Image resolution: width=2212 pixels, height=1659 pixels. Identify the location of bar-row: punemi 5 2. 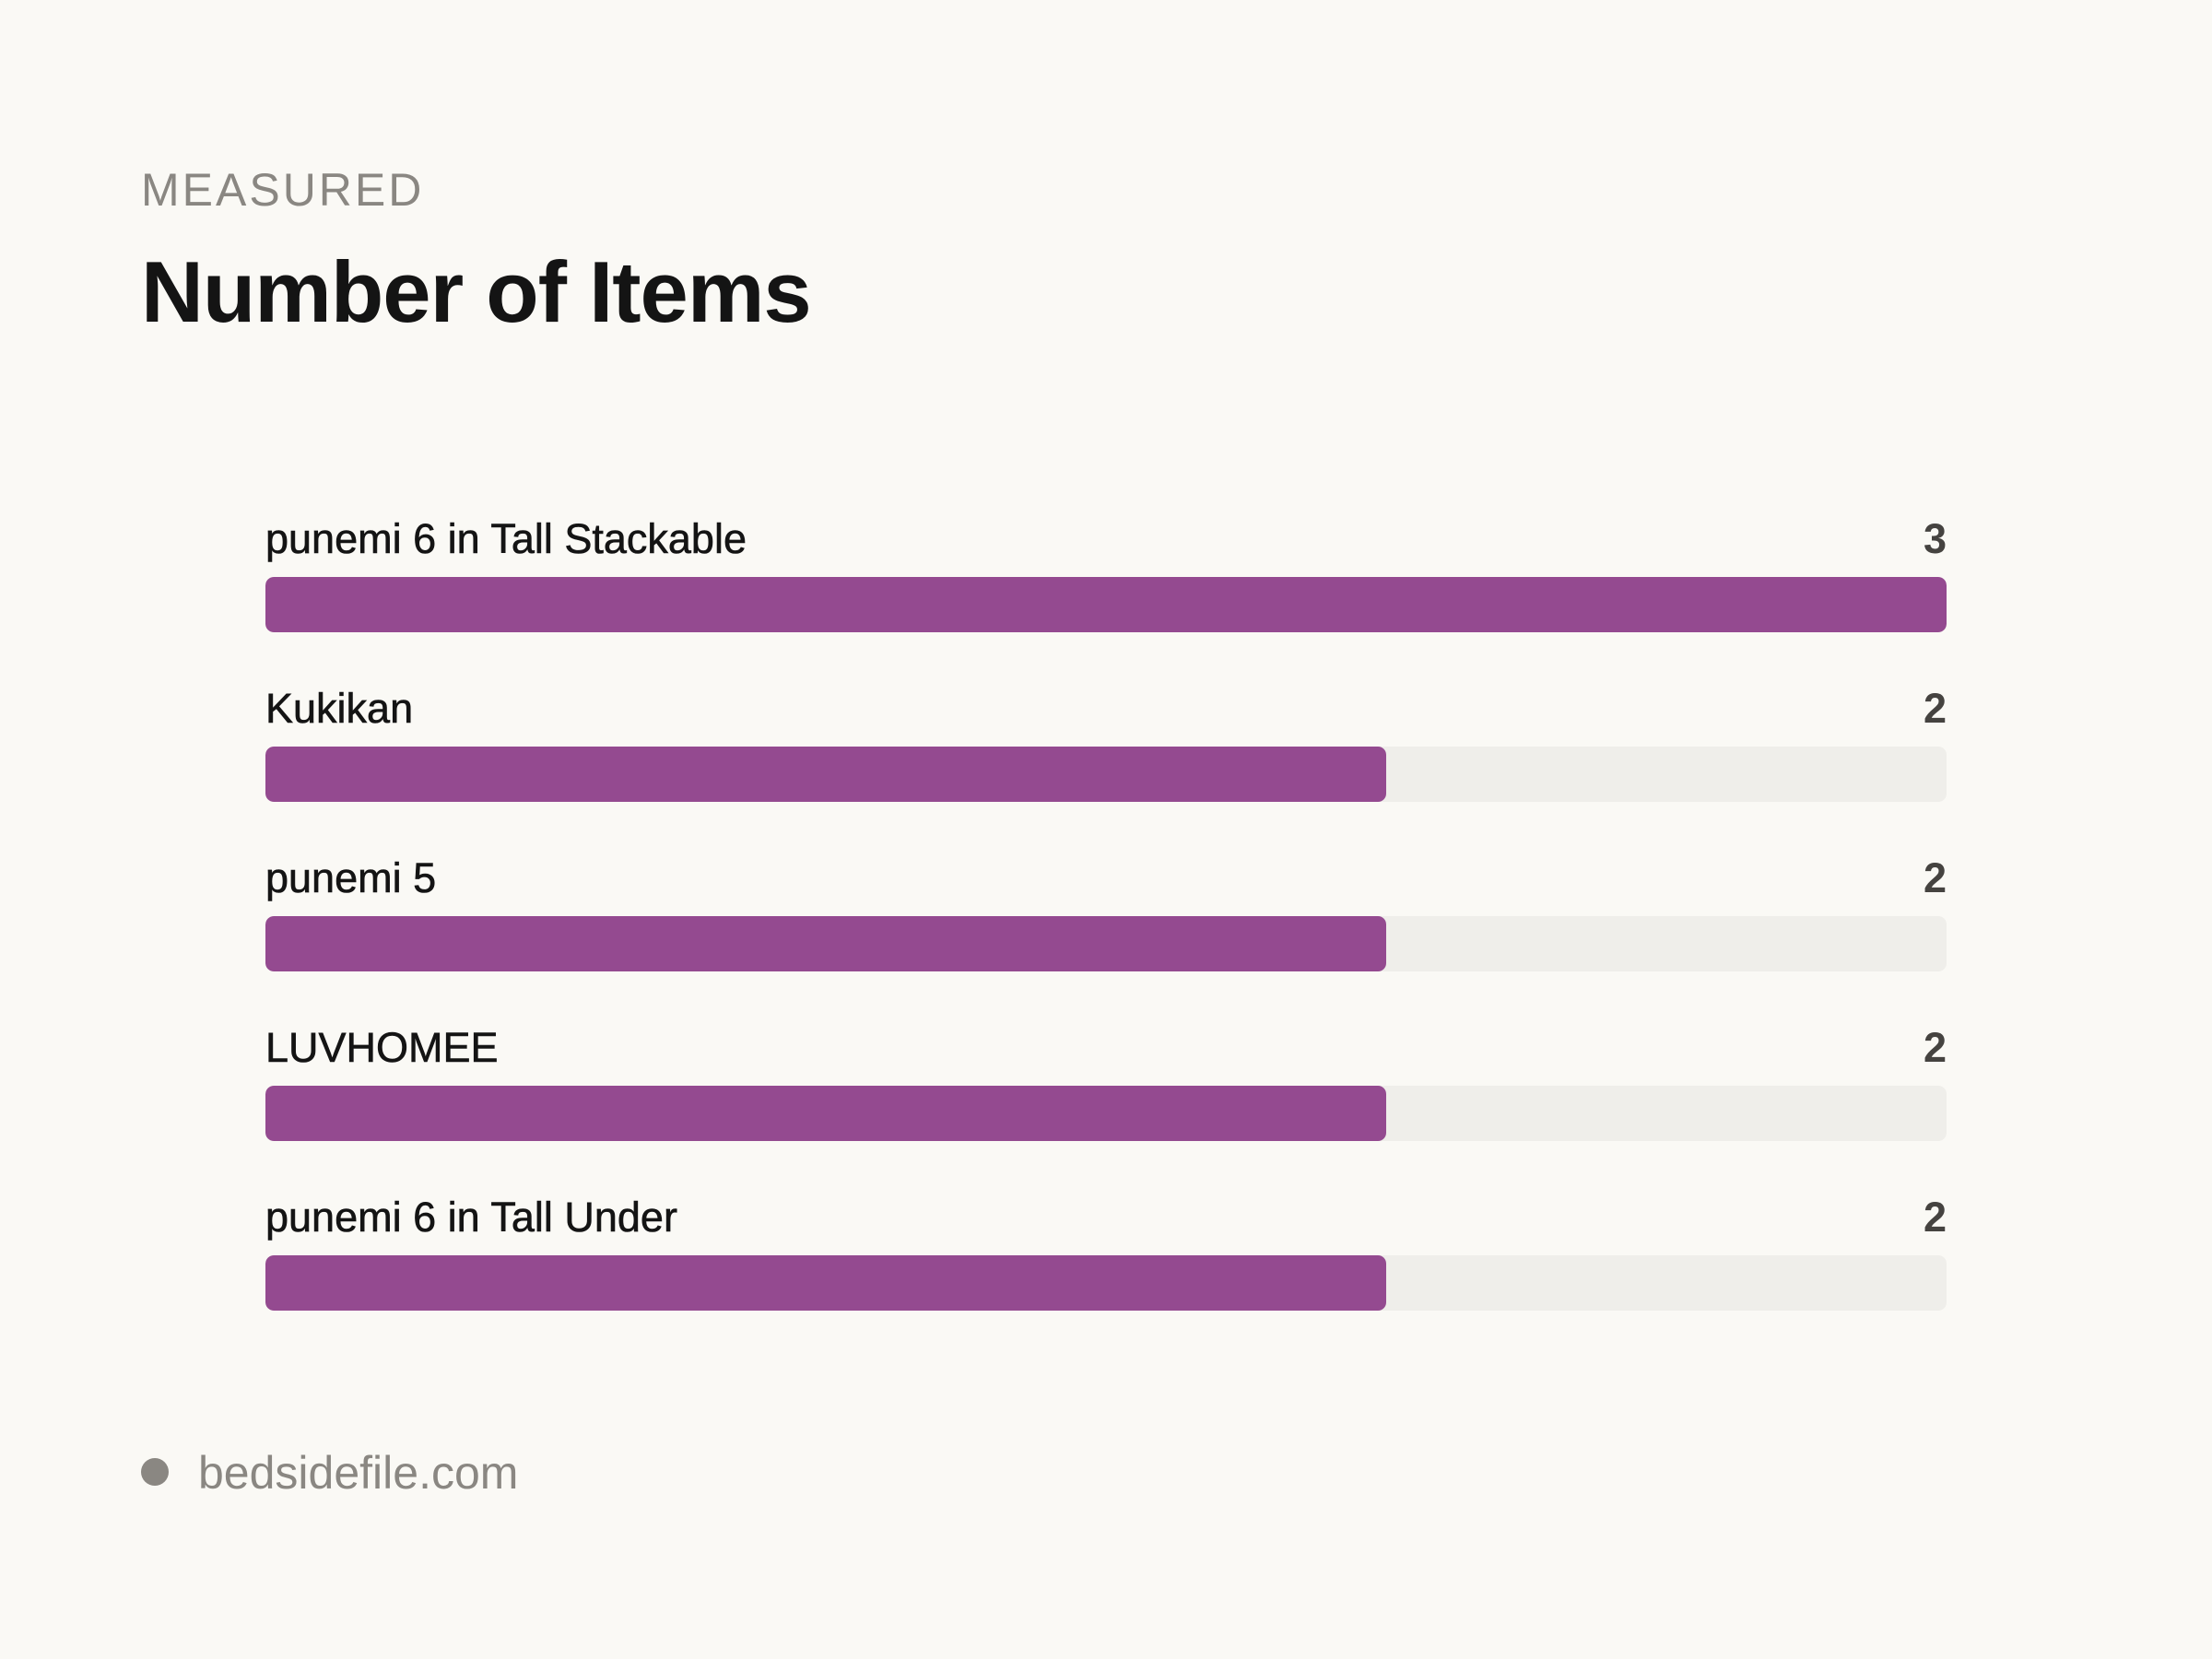
(1106, 931).